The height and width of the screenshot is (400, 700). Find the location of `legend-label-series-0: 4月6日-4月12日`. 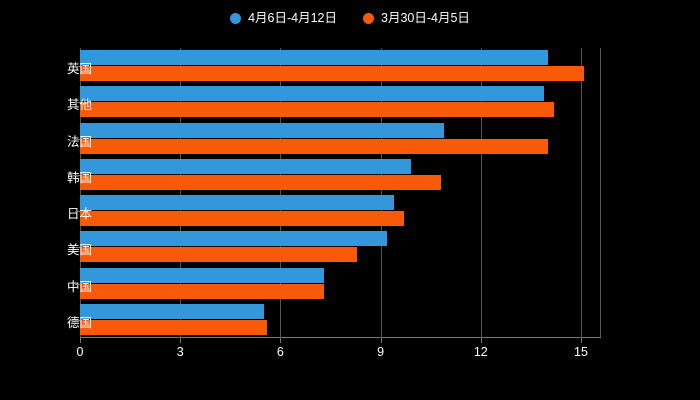

legend-label-series-0: 4月6日-4月12日 is located at coordinates (292, 18).